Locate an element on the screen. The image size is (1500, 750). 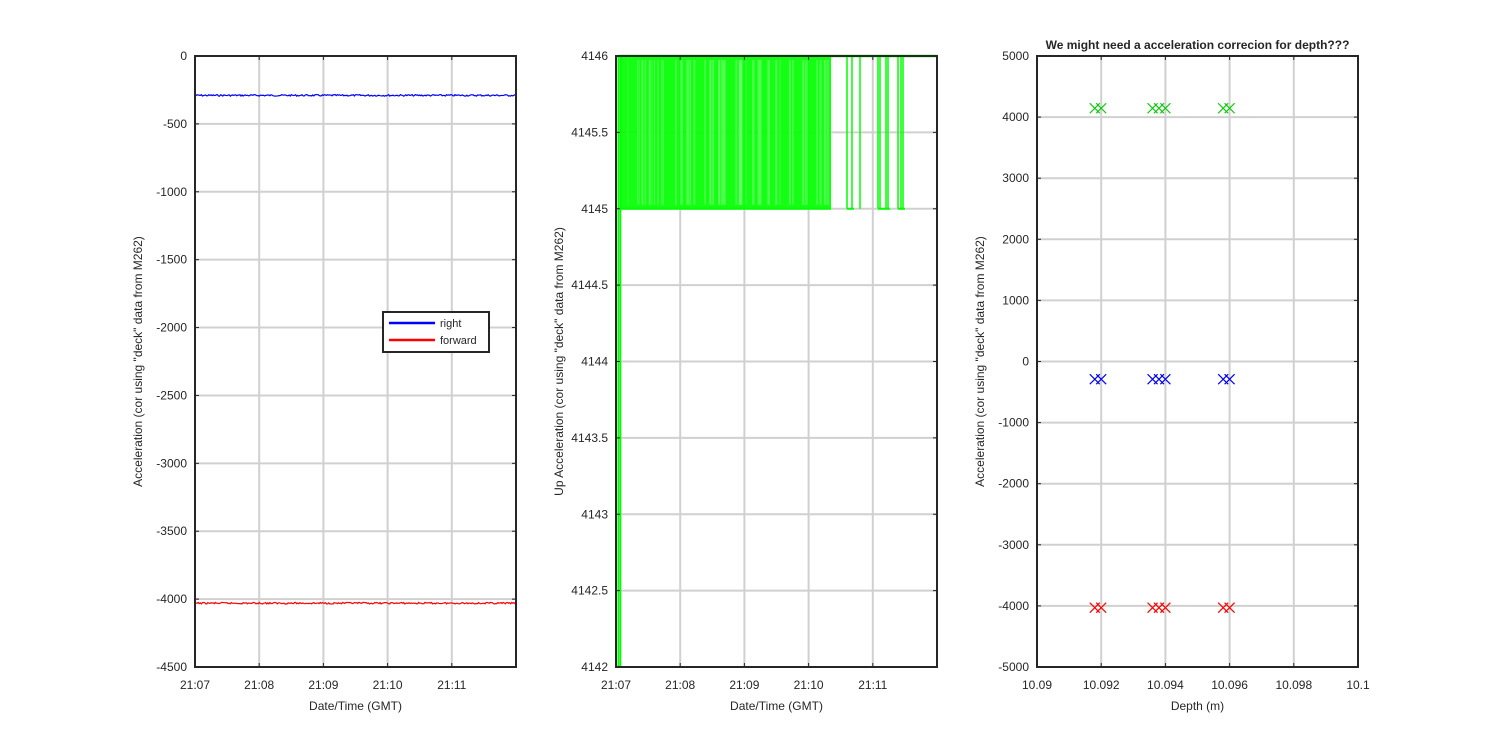
y-tick-label: 3000 is located at coordinates (1015, 178).